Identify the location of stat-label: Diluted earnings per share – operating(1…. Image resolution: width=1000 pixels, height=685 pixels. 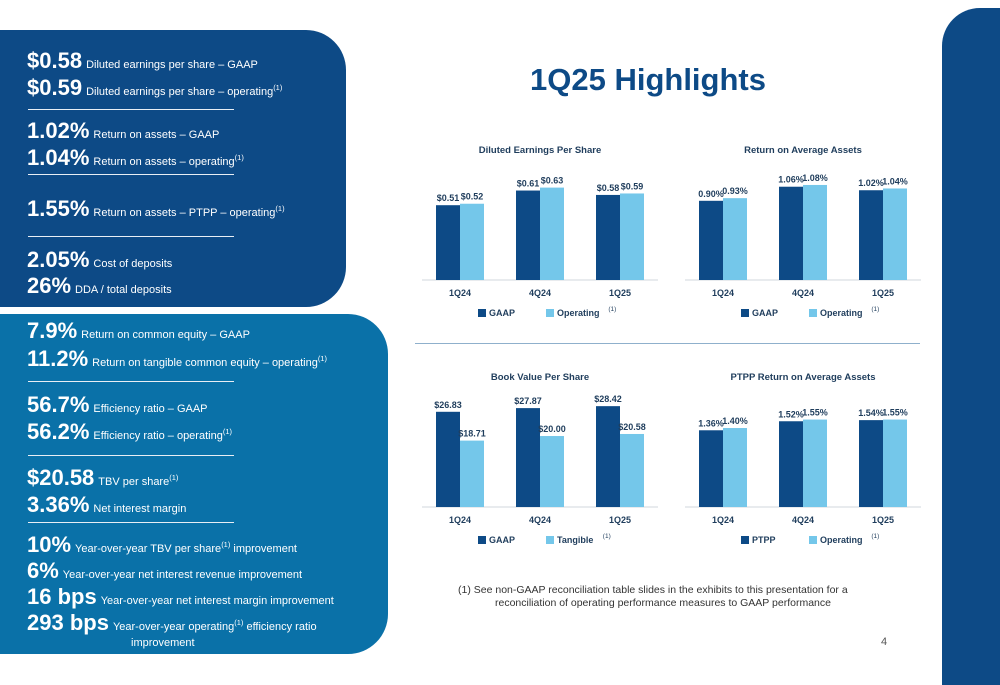
(184, 90).